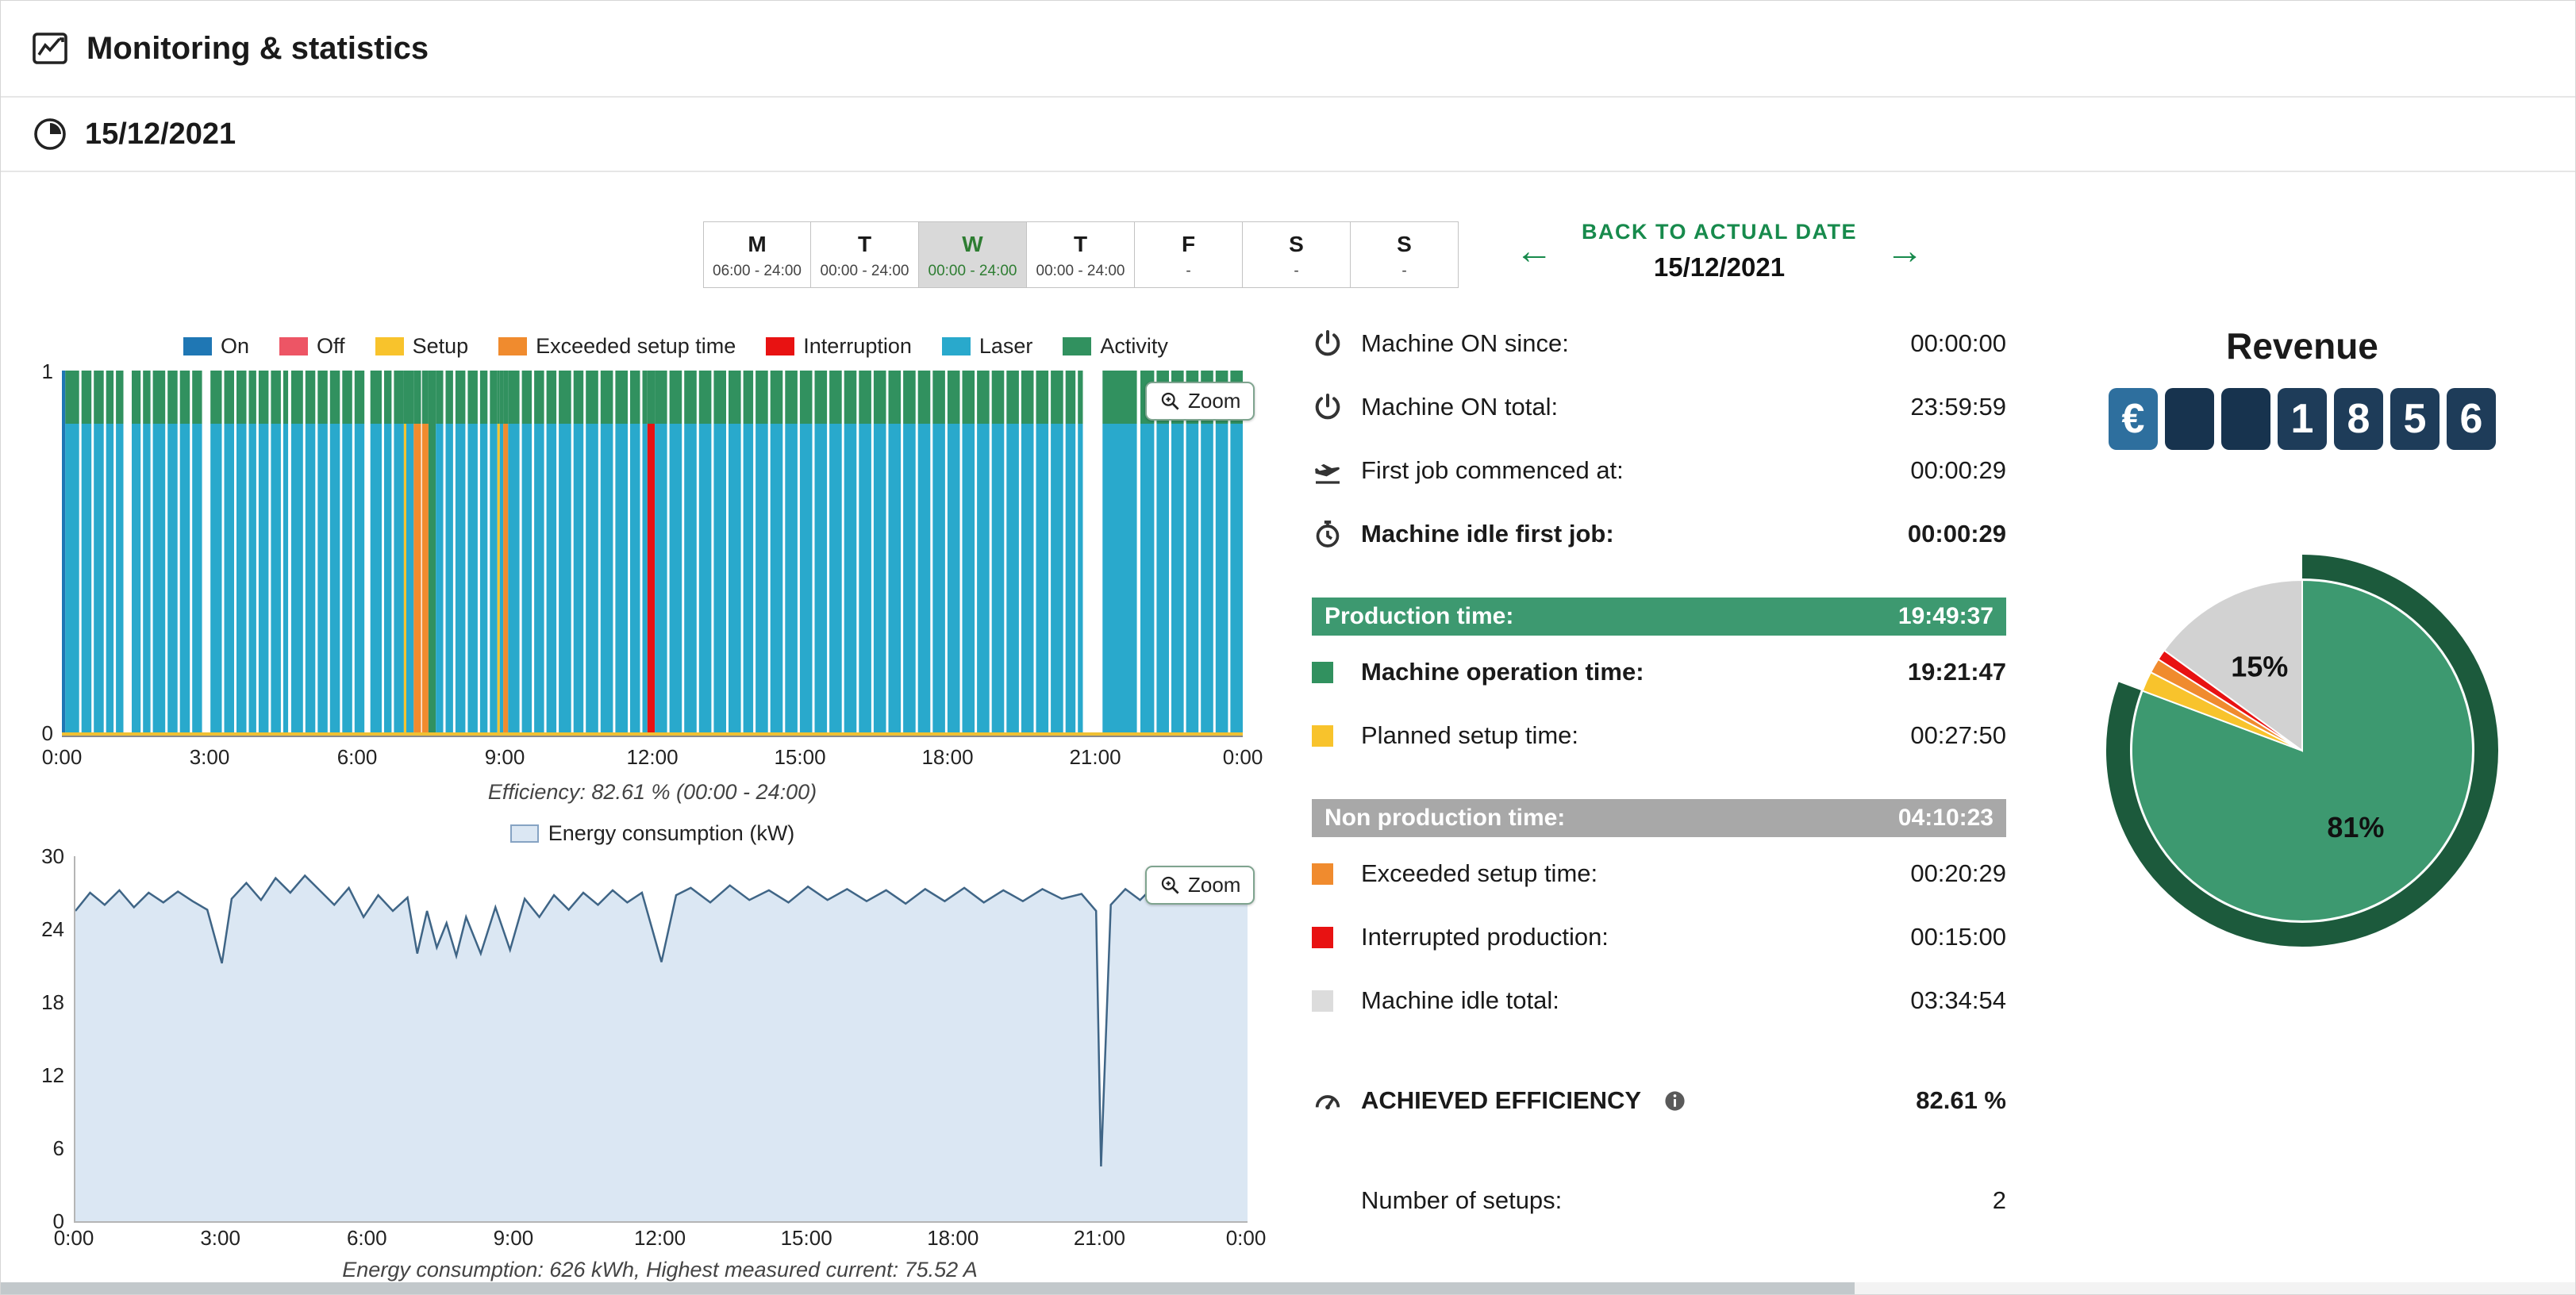 This screenshot has width=2576, height=1295. Describe the element at coordinates (47, 371) in the screenshot. I see `gantt-y-tick: 1` at that location.